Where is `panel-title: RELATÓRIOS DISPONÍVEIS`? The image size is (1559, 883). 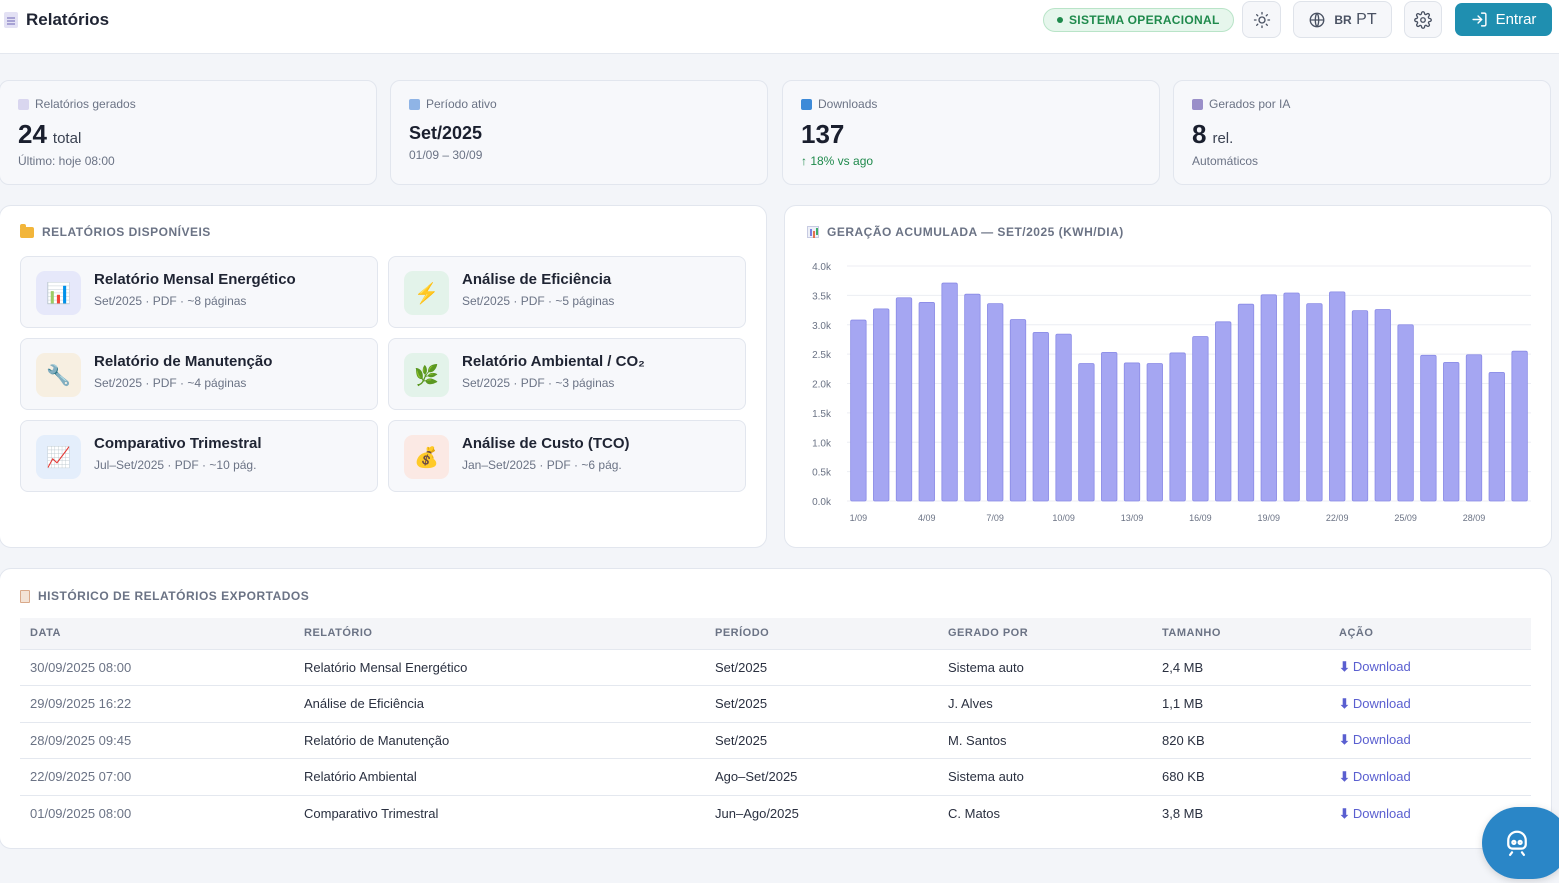 panel-title: RELATÓRIOS DISPONÍVEIS is located at coordinates (115, 231).